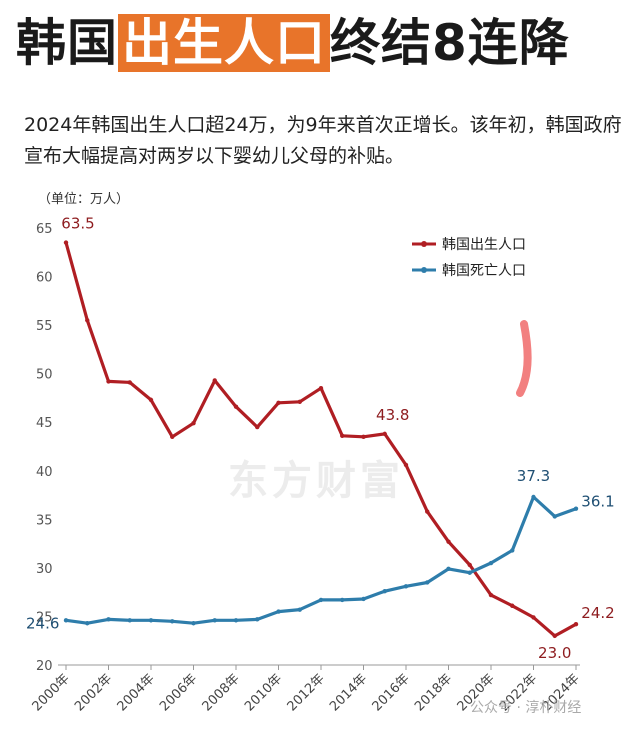 This screenshot has height=735, width=640. What do you see at coordinates (136, 692) in the screenshot?
I see `x-tick-label: 2004年` at bounding box center [136, 692].